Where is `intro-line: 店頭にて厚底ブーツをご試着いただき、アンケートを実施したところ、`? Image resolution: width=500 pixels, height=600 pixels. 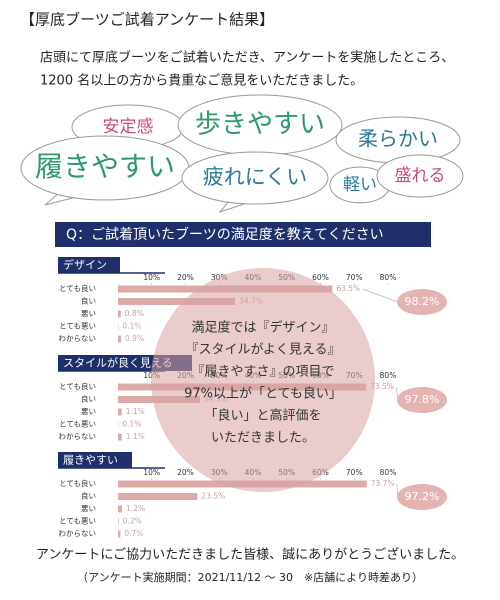
intro-line: 店頭にて厚底ブーツをご試着いただき、アンケートを実施したところ、 is located at coordinates (247, 58).